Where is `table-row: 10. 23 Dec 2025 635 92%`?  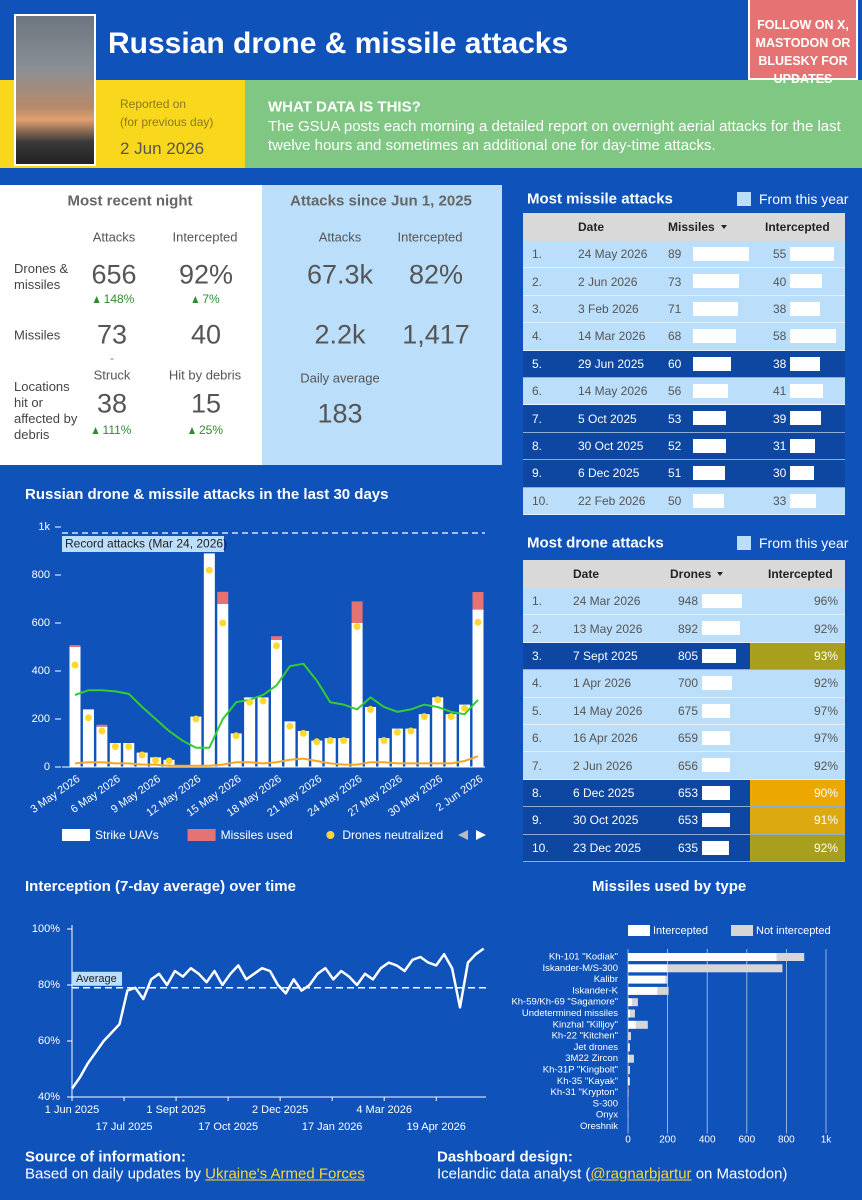 table-row: 10. 23 Dec 2025 635 92% is located at coordinates (684, 848).